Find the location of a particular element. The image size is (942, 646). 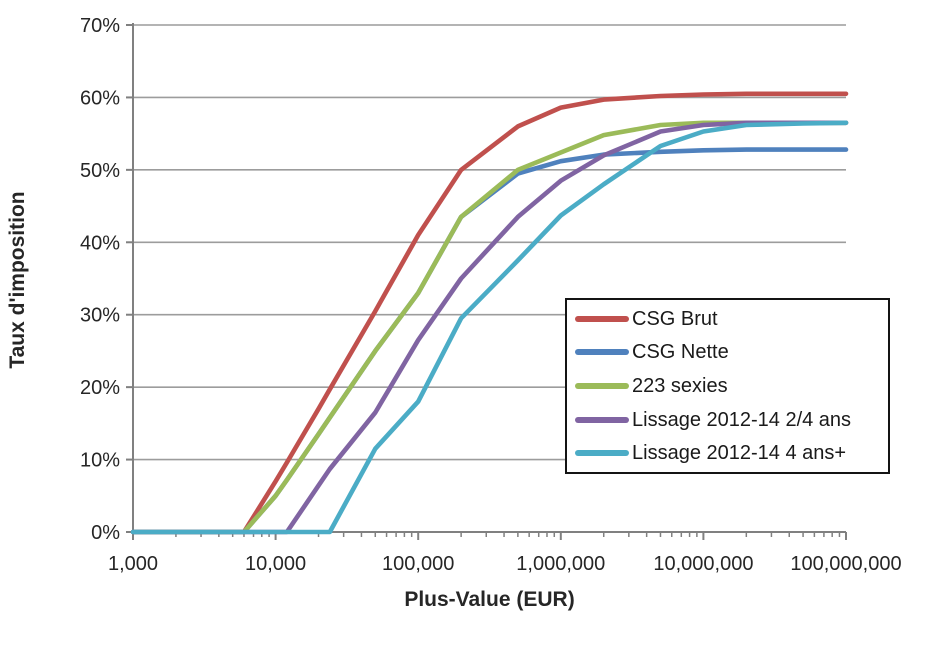

y-tick-label: 10% is located at coordinates (100, 461).